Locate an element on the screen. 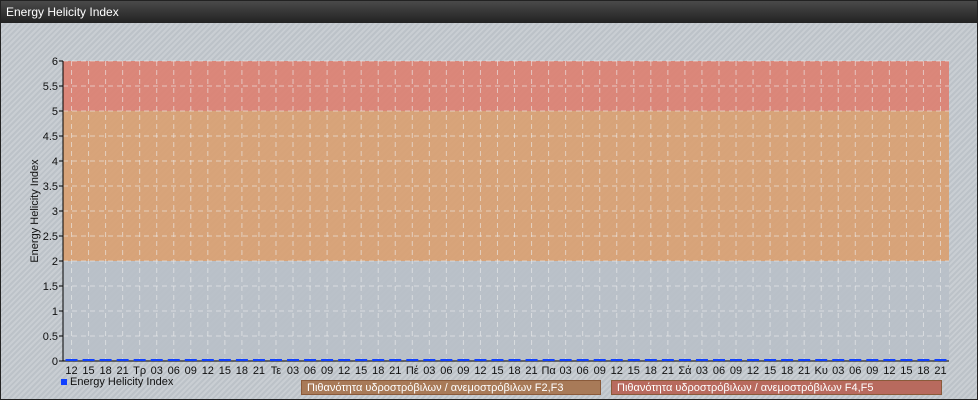 The image size is (978, 400). ytick-label: 3.5 is located at coordinates (50, 187).